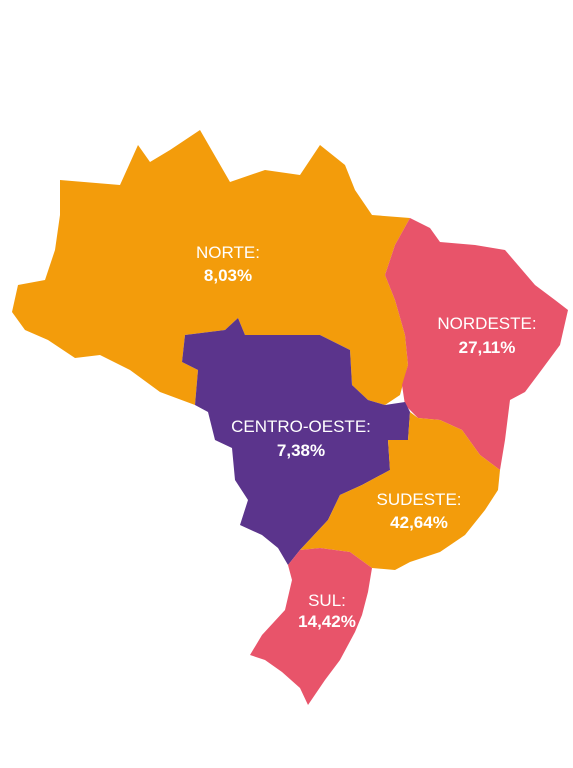 This screenshot has width=573, height=768. I want to click on region-sudeste, so click(400, 491).